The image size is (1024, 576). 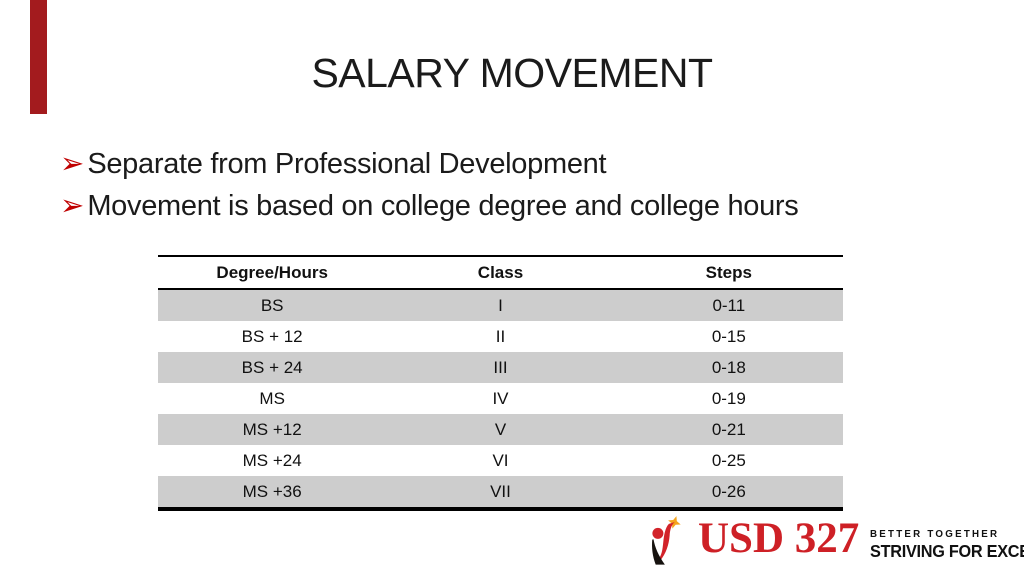 I want to click on cell-class: VII, so click(x=500, y=491).